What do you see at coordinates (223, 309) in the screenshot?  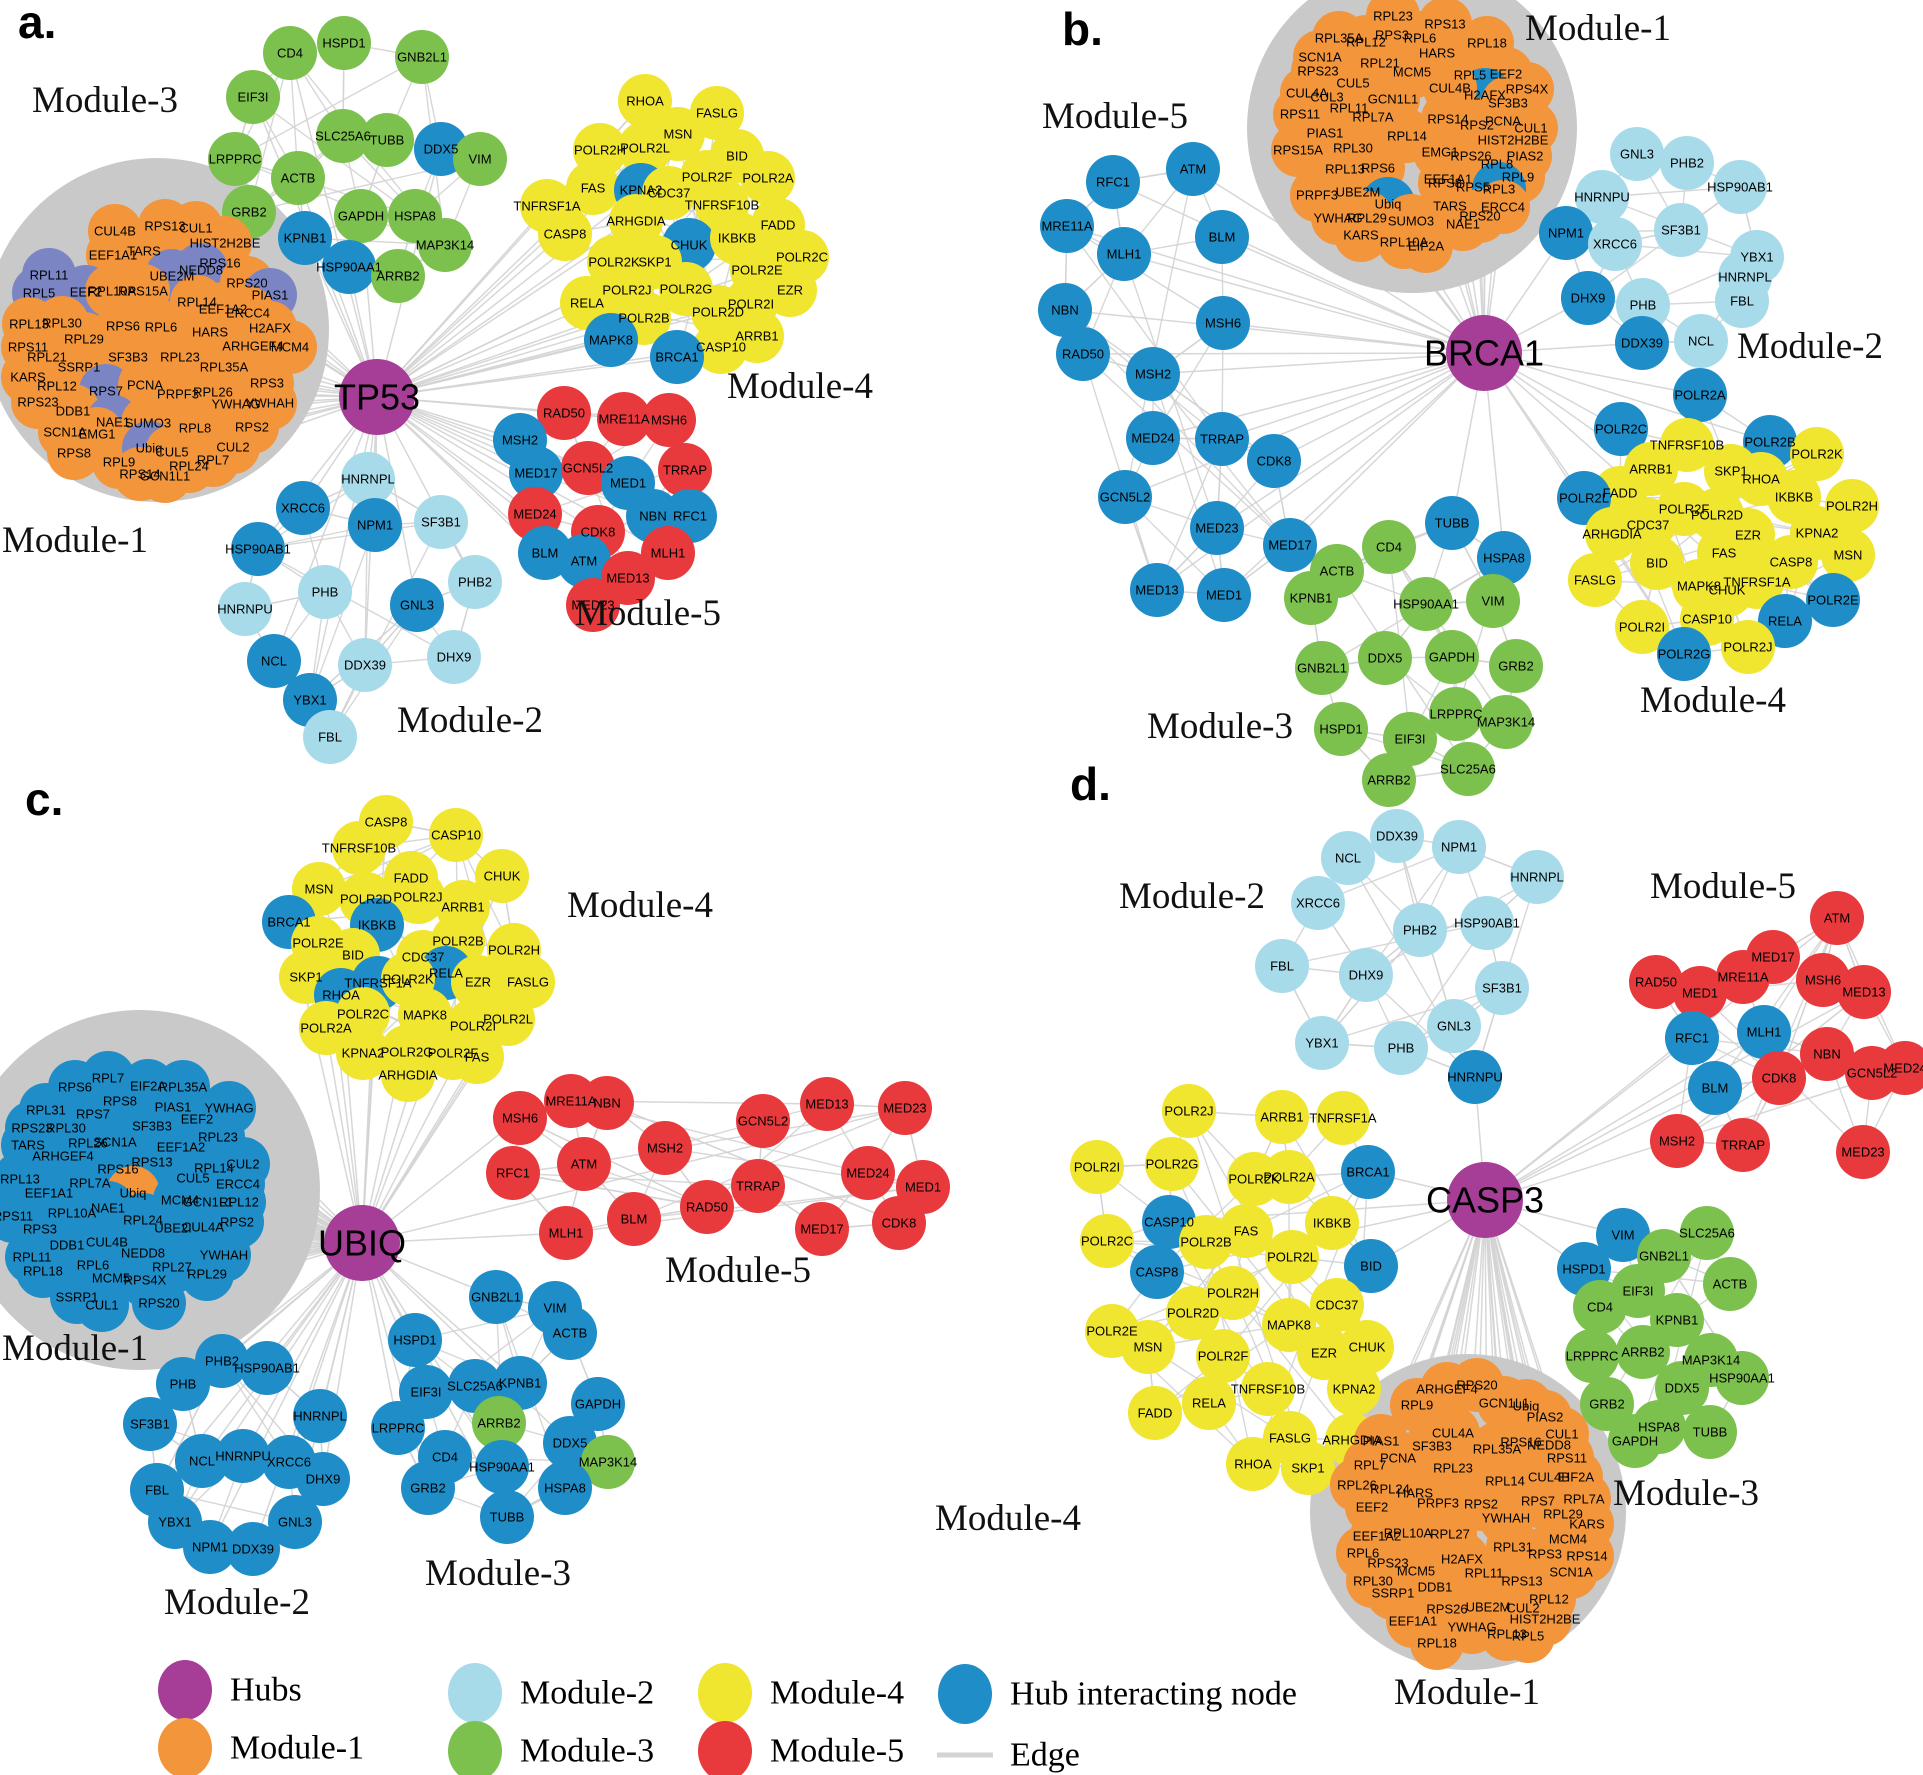 I see `node-label: EEF1A2` at bounding box center [223, 309].